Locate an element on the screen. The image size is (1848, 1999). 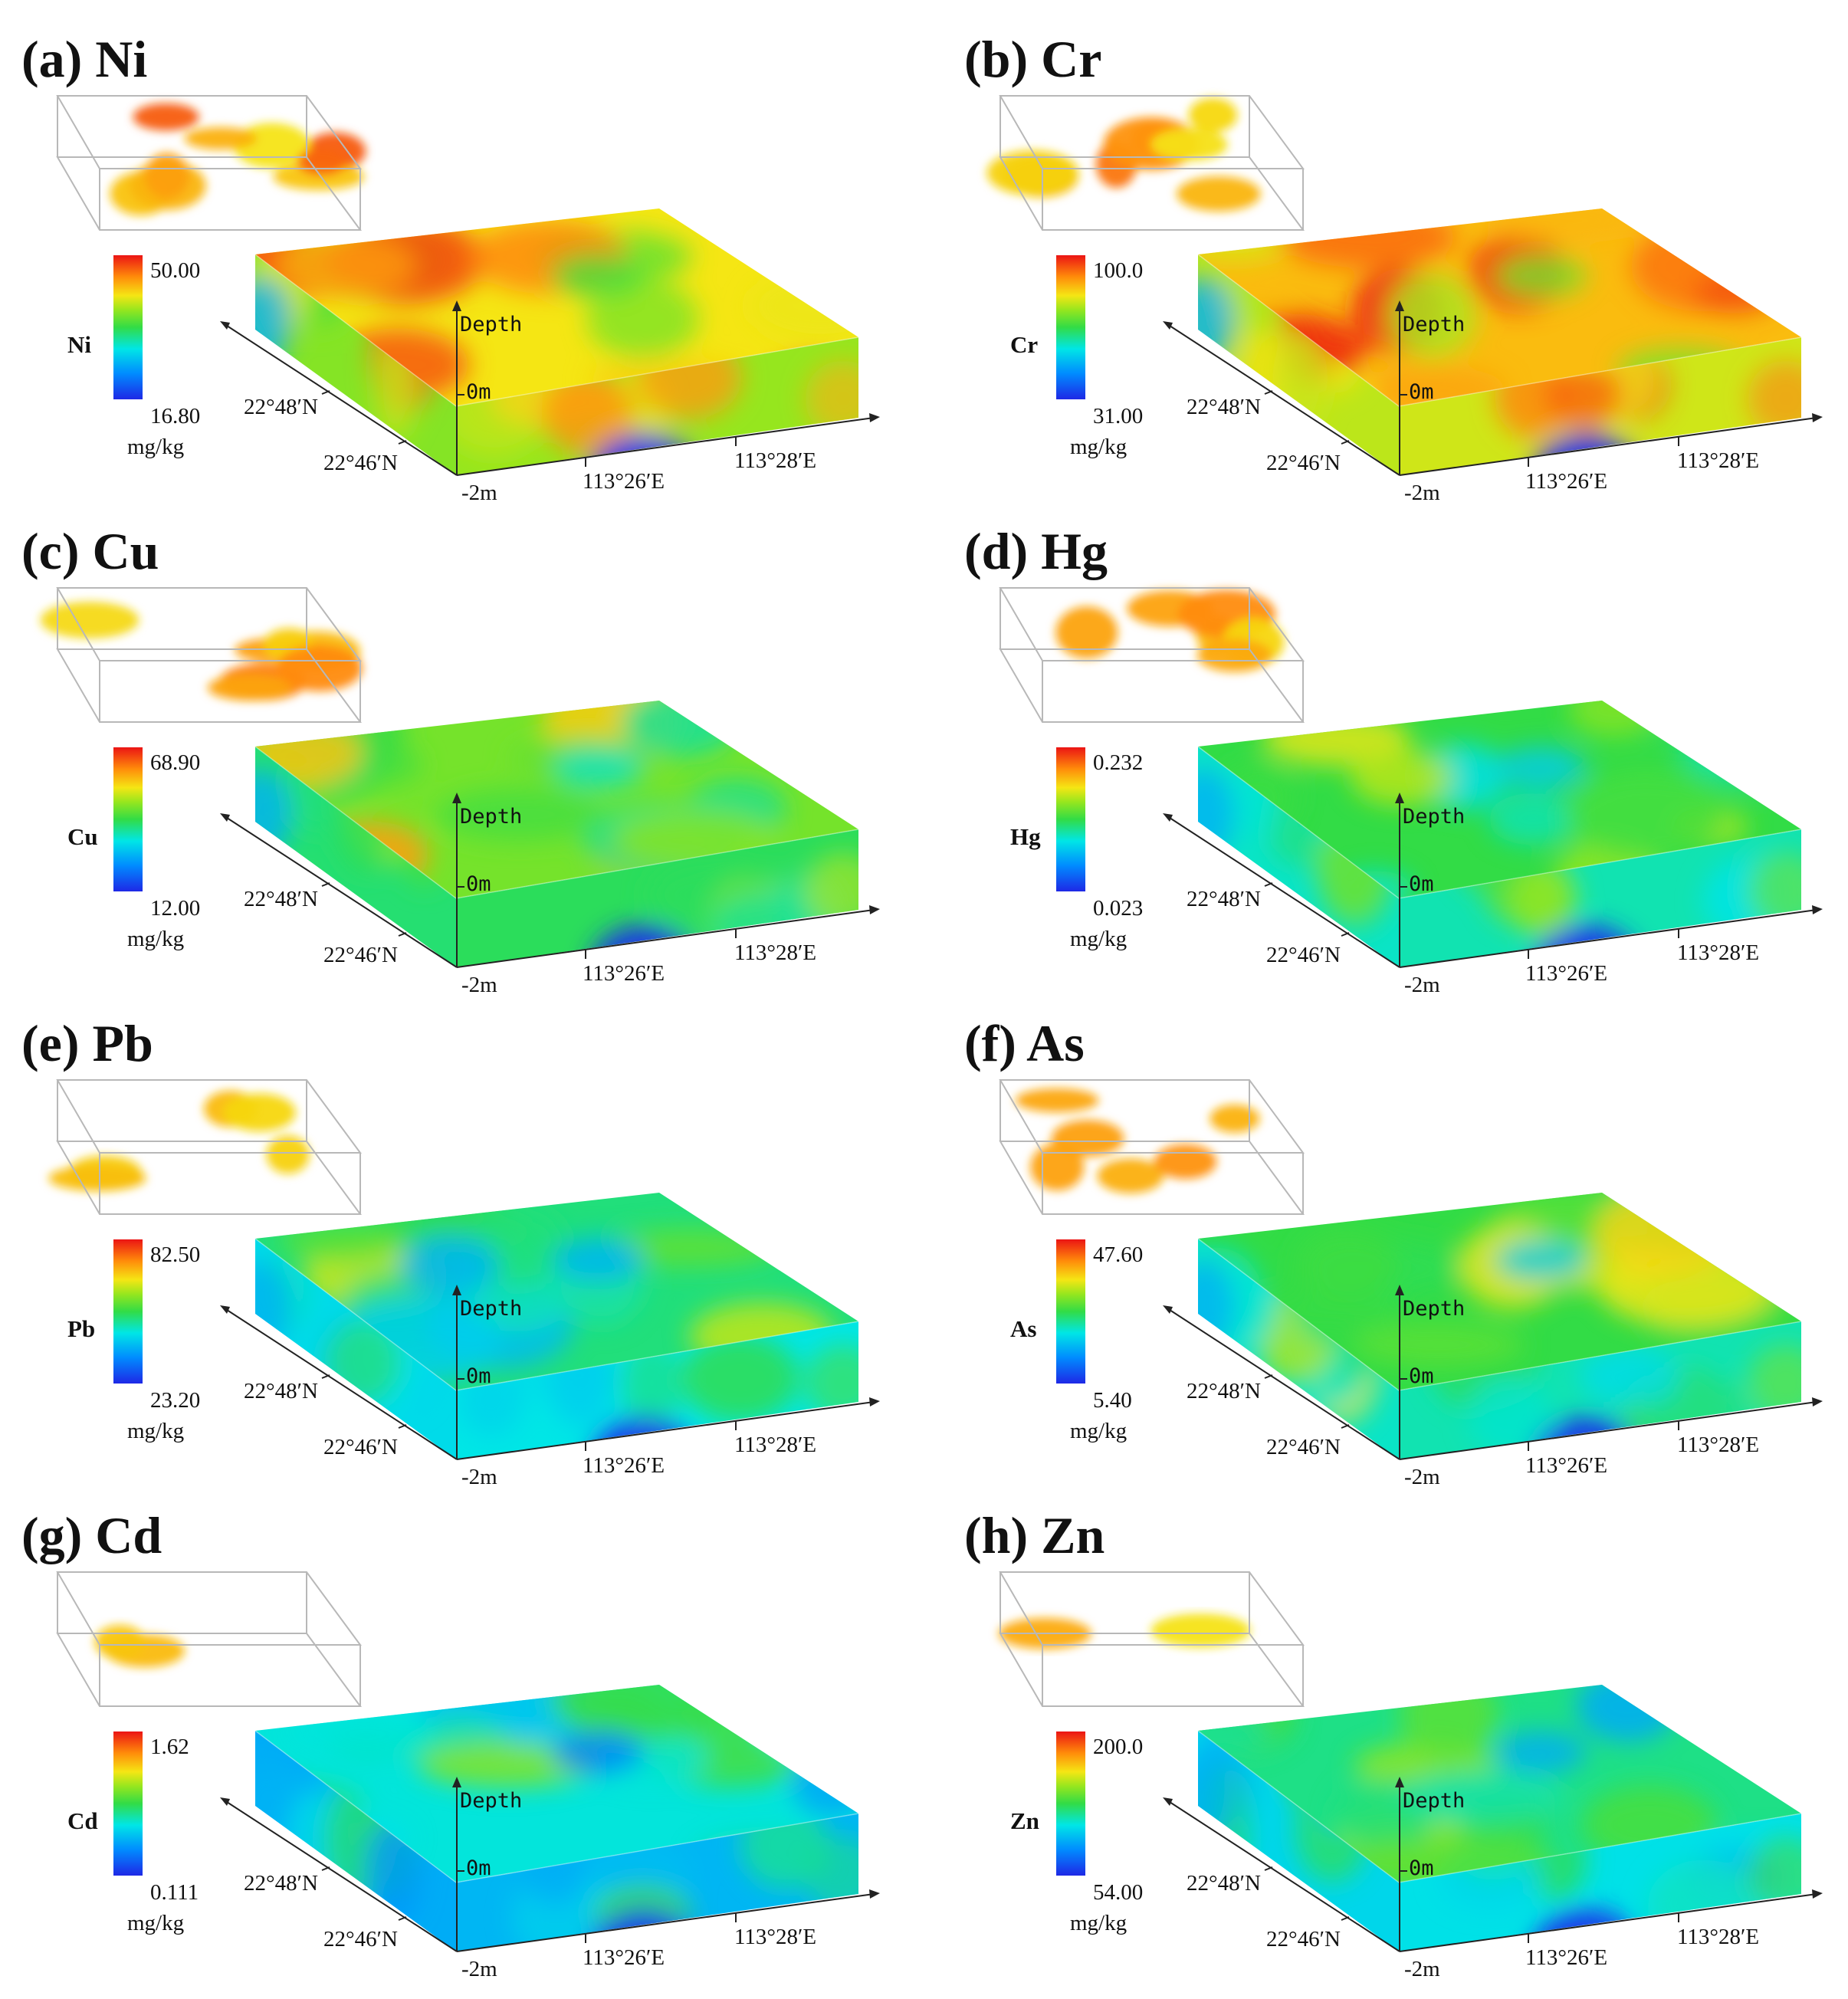
colorbar: 1.62 0.111 Cd mg/kg is located at coordinates (133, 1833).